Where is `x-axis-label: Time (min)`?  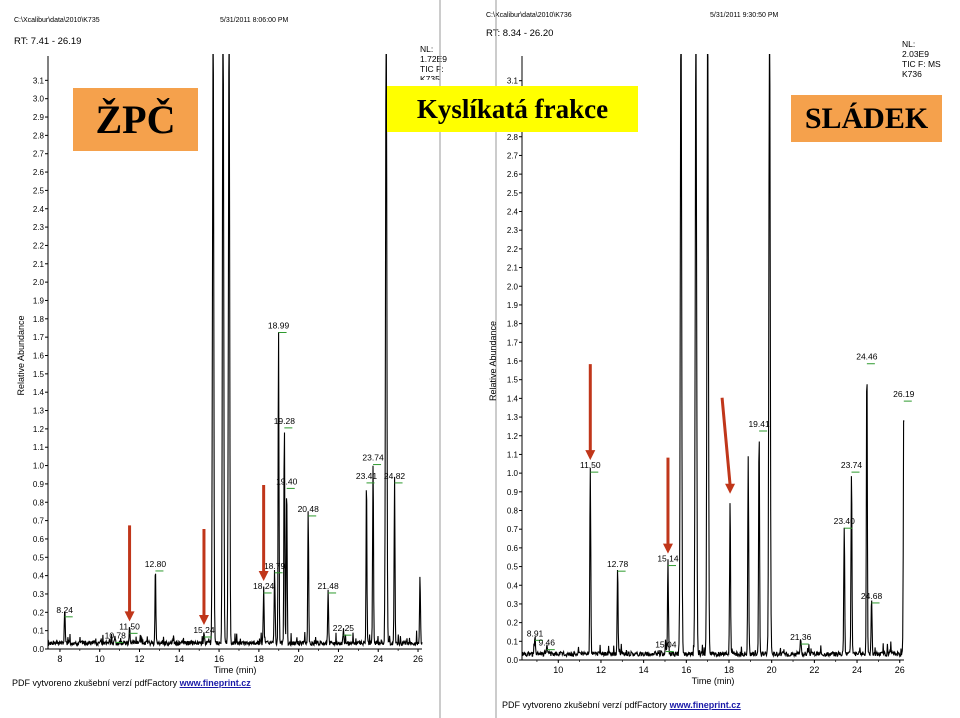 x-axis-label: Time (min) is located at coordinates (713, 681).